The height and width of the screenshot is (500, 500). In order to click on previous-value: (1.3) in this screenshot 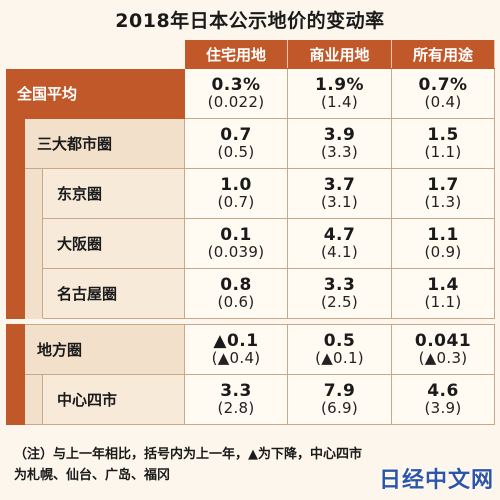, I will do `click(443, 201)`.